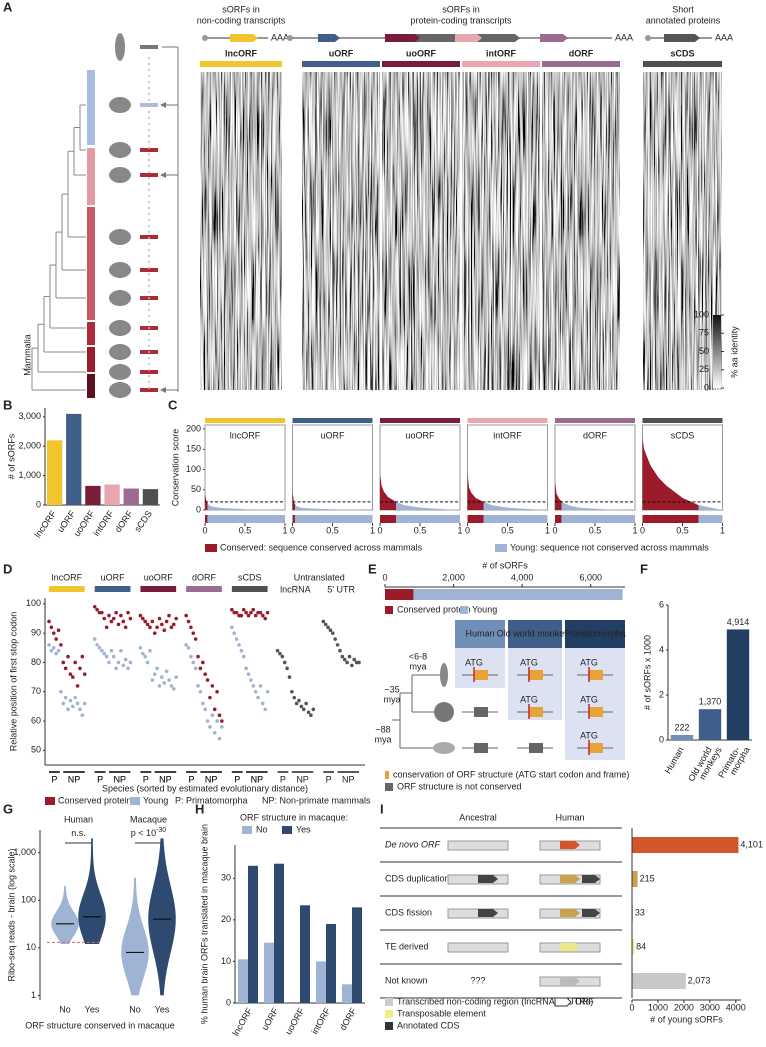  What do you see at coordinates (478, 947) in the screenshot?
I see `ancestral-region` at bounding box center [478, 947].